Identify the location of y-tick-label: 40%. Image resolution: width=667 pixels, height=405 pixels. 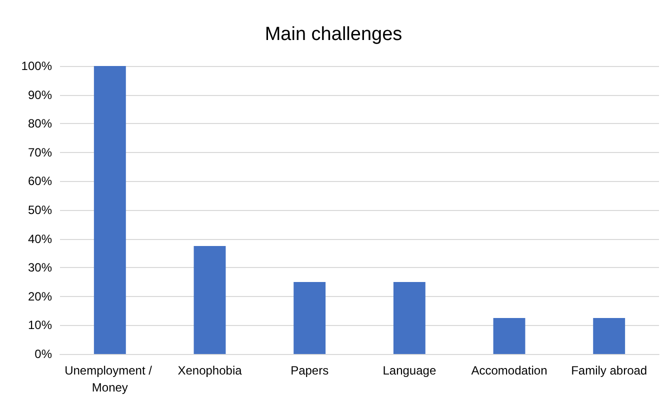
(40, 239).